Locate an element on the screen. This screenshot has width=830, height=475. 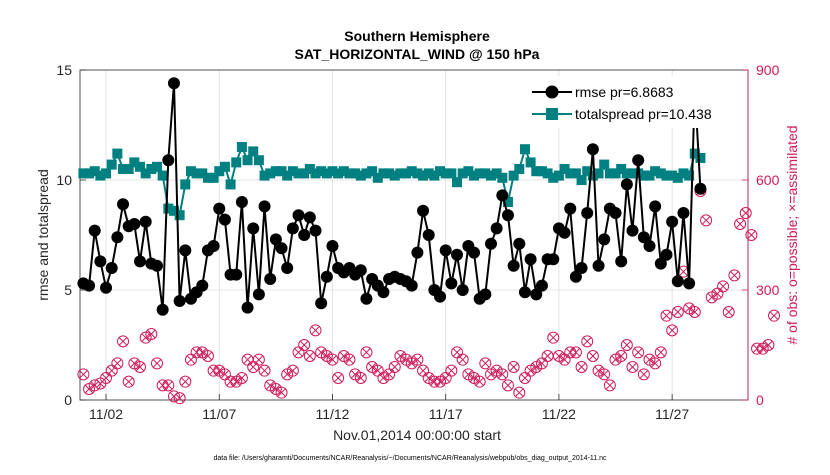
y-tick-label-left: 0 is located at coordinates (68, 400).